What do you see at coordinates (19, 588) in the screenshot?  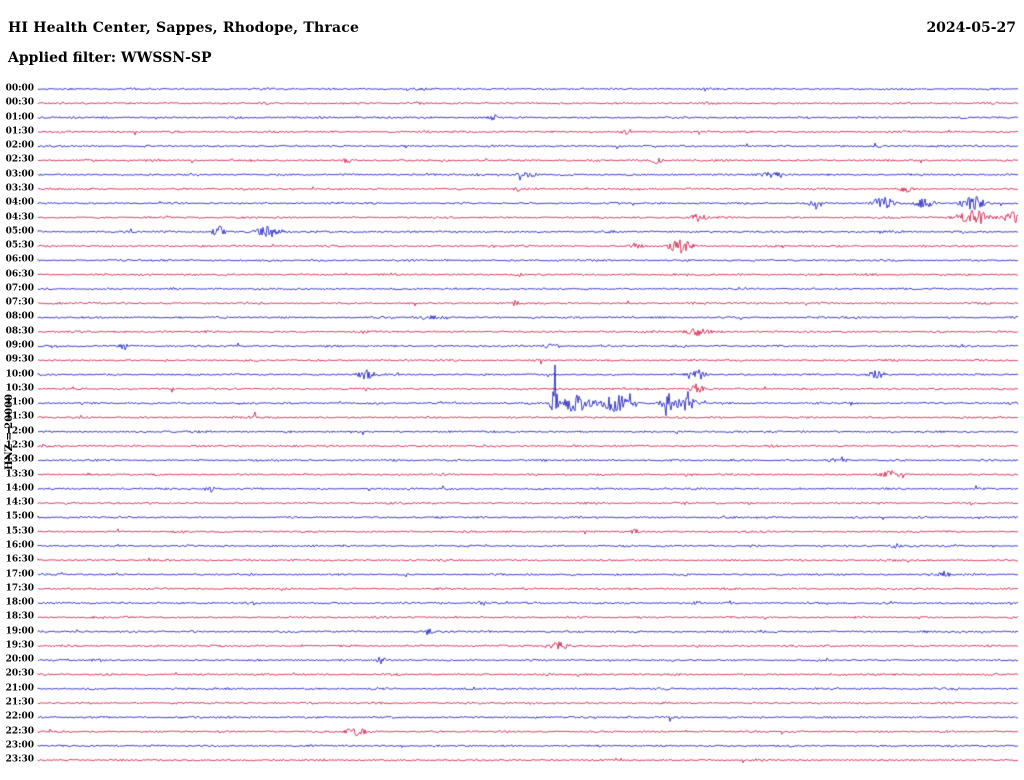 I see `time-label: 17:30` at bounding box center [19, 588].